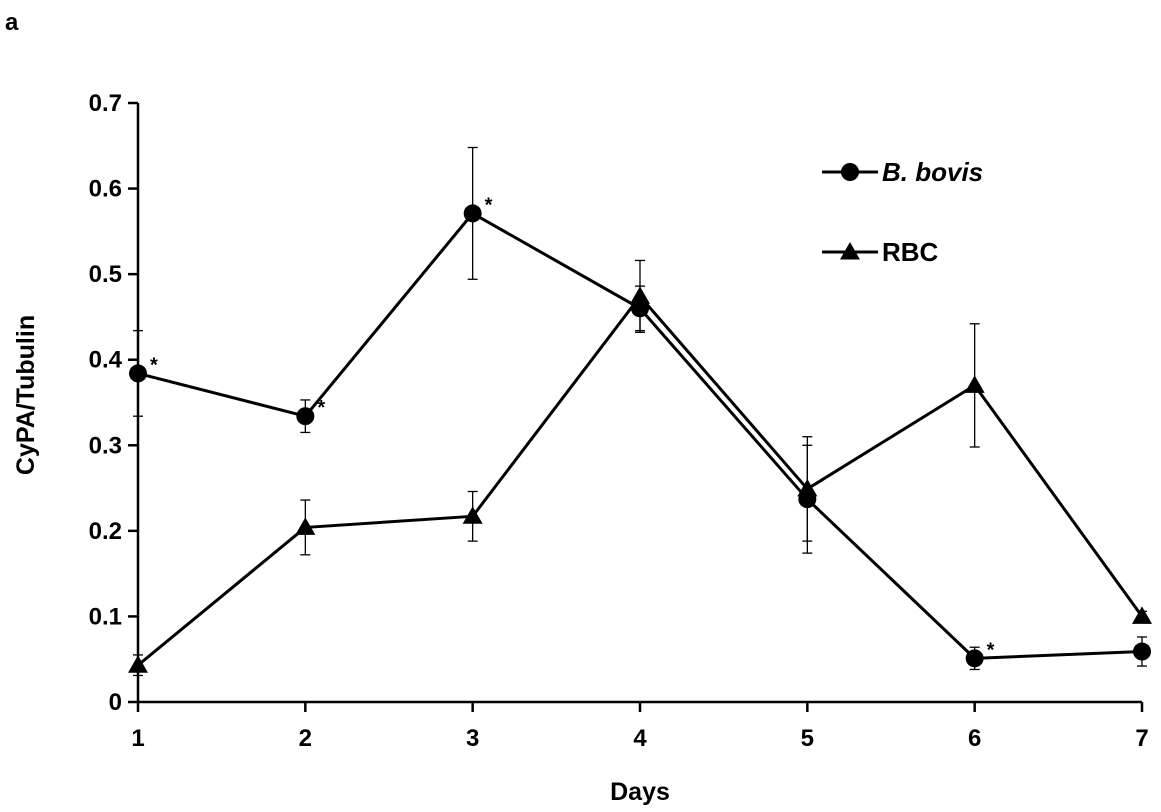 The width and height of the screenshot is (1161, 812). Describe the element at coordinates (105, 616) in the screenshot. I see `y-tick-label: 0.1` at that location.